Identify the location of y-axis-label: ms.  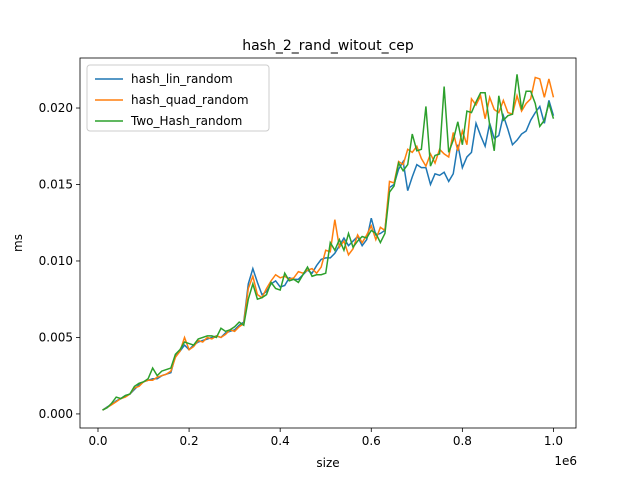
(18, 243).